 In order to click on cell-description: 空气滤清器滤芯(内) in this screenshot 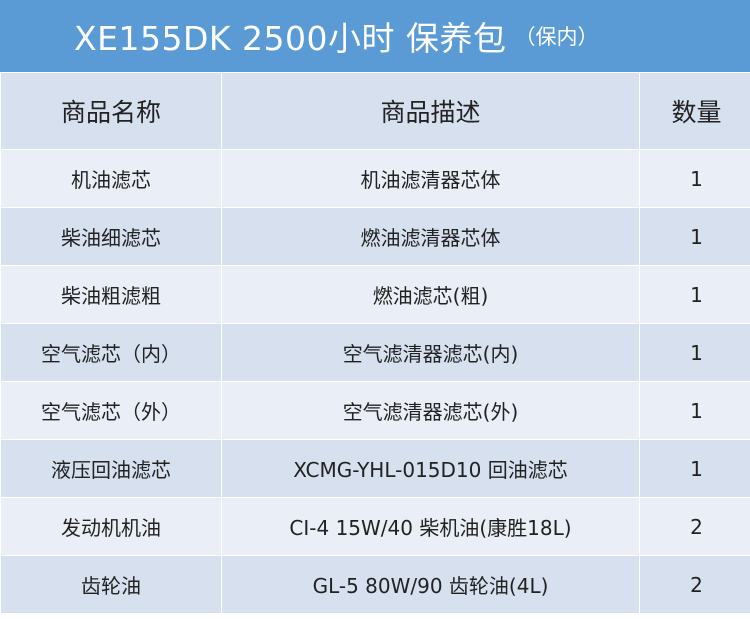, I will do `click(430, 352)`.